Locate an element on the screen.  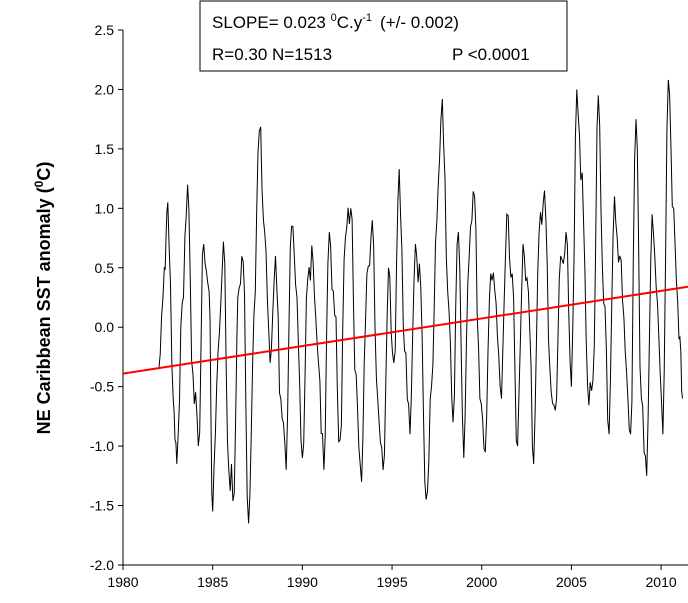
x-tick-label: 2010 is located at coordinates (661, 582).